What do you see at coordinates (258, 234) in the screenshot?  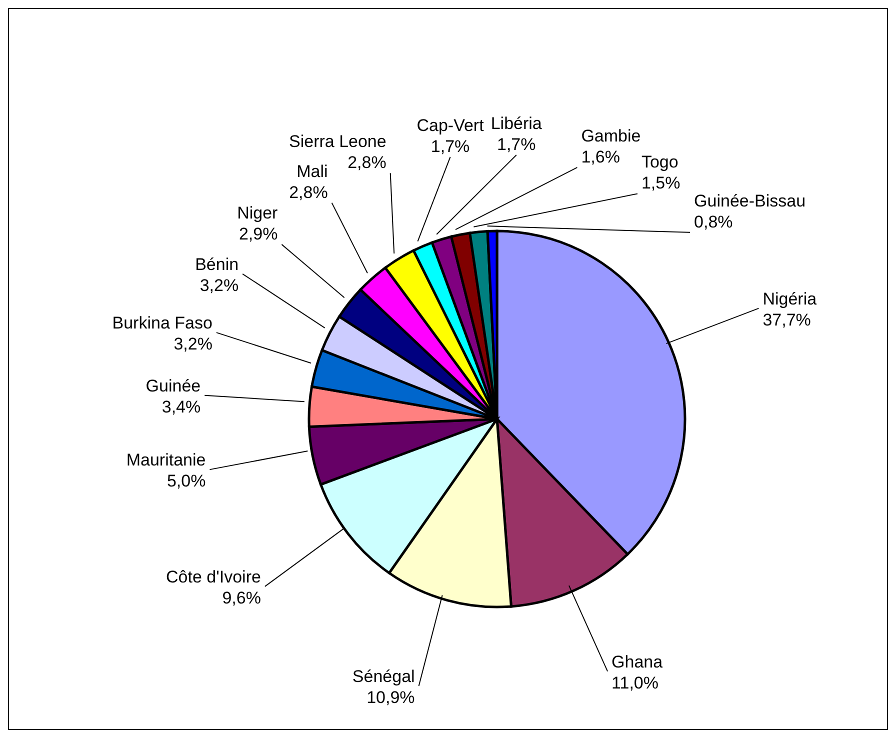 I see `data-label: 2,9%` at bounding box center [258, 234].